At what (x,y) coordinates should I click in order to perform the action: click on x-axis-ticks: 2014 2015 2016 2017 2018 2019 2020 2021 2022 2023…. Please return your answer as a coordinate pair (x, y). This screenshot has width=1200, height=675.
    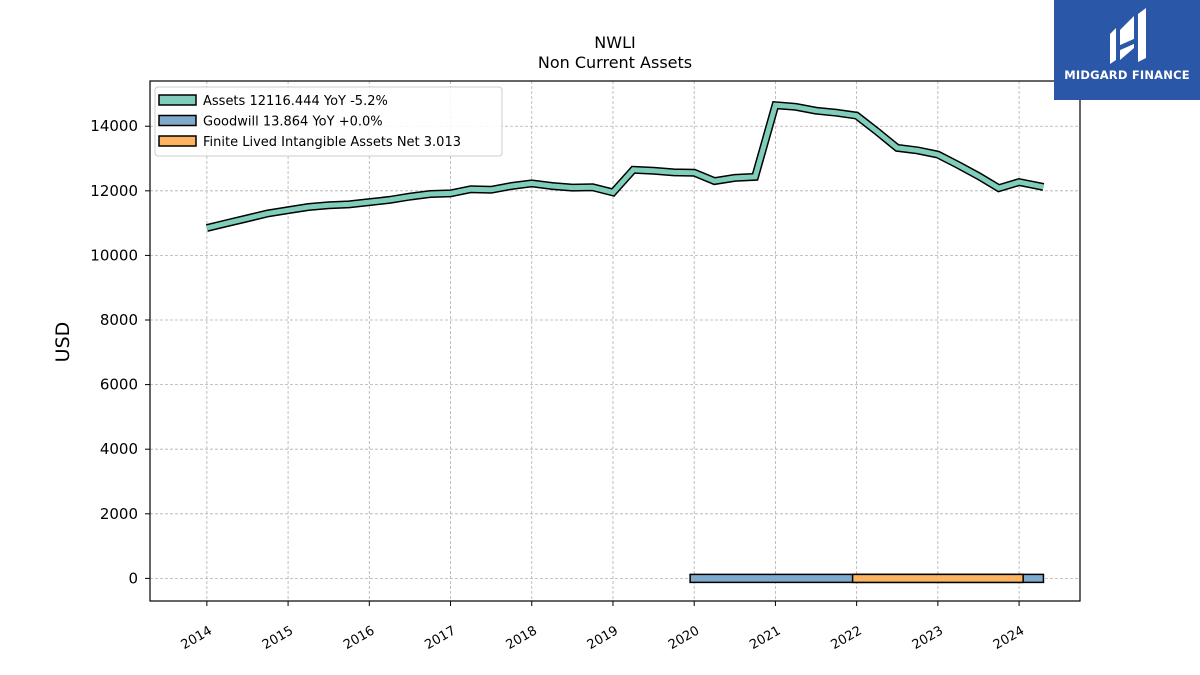
    Looking at the image, I should click on (603, 627).